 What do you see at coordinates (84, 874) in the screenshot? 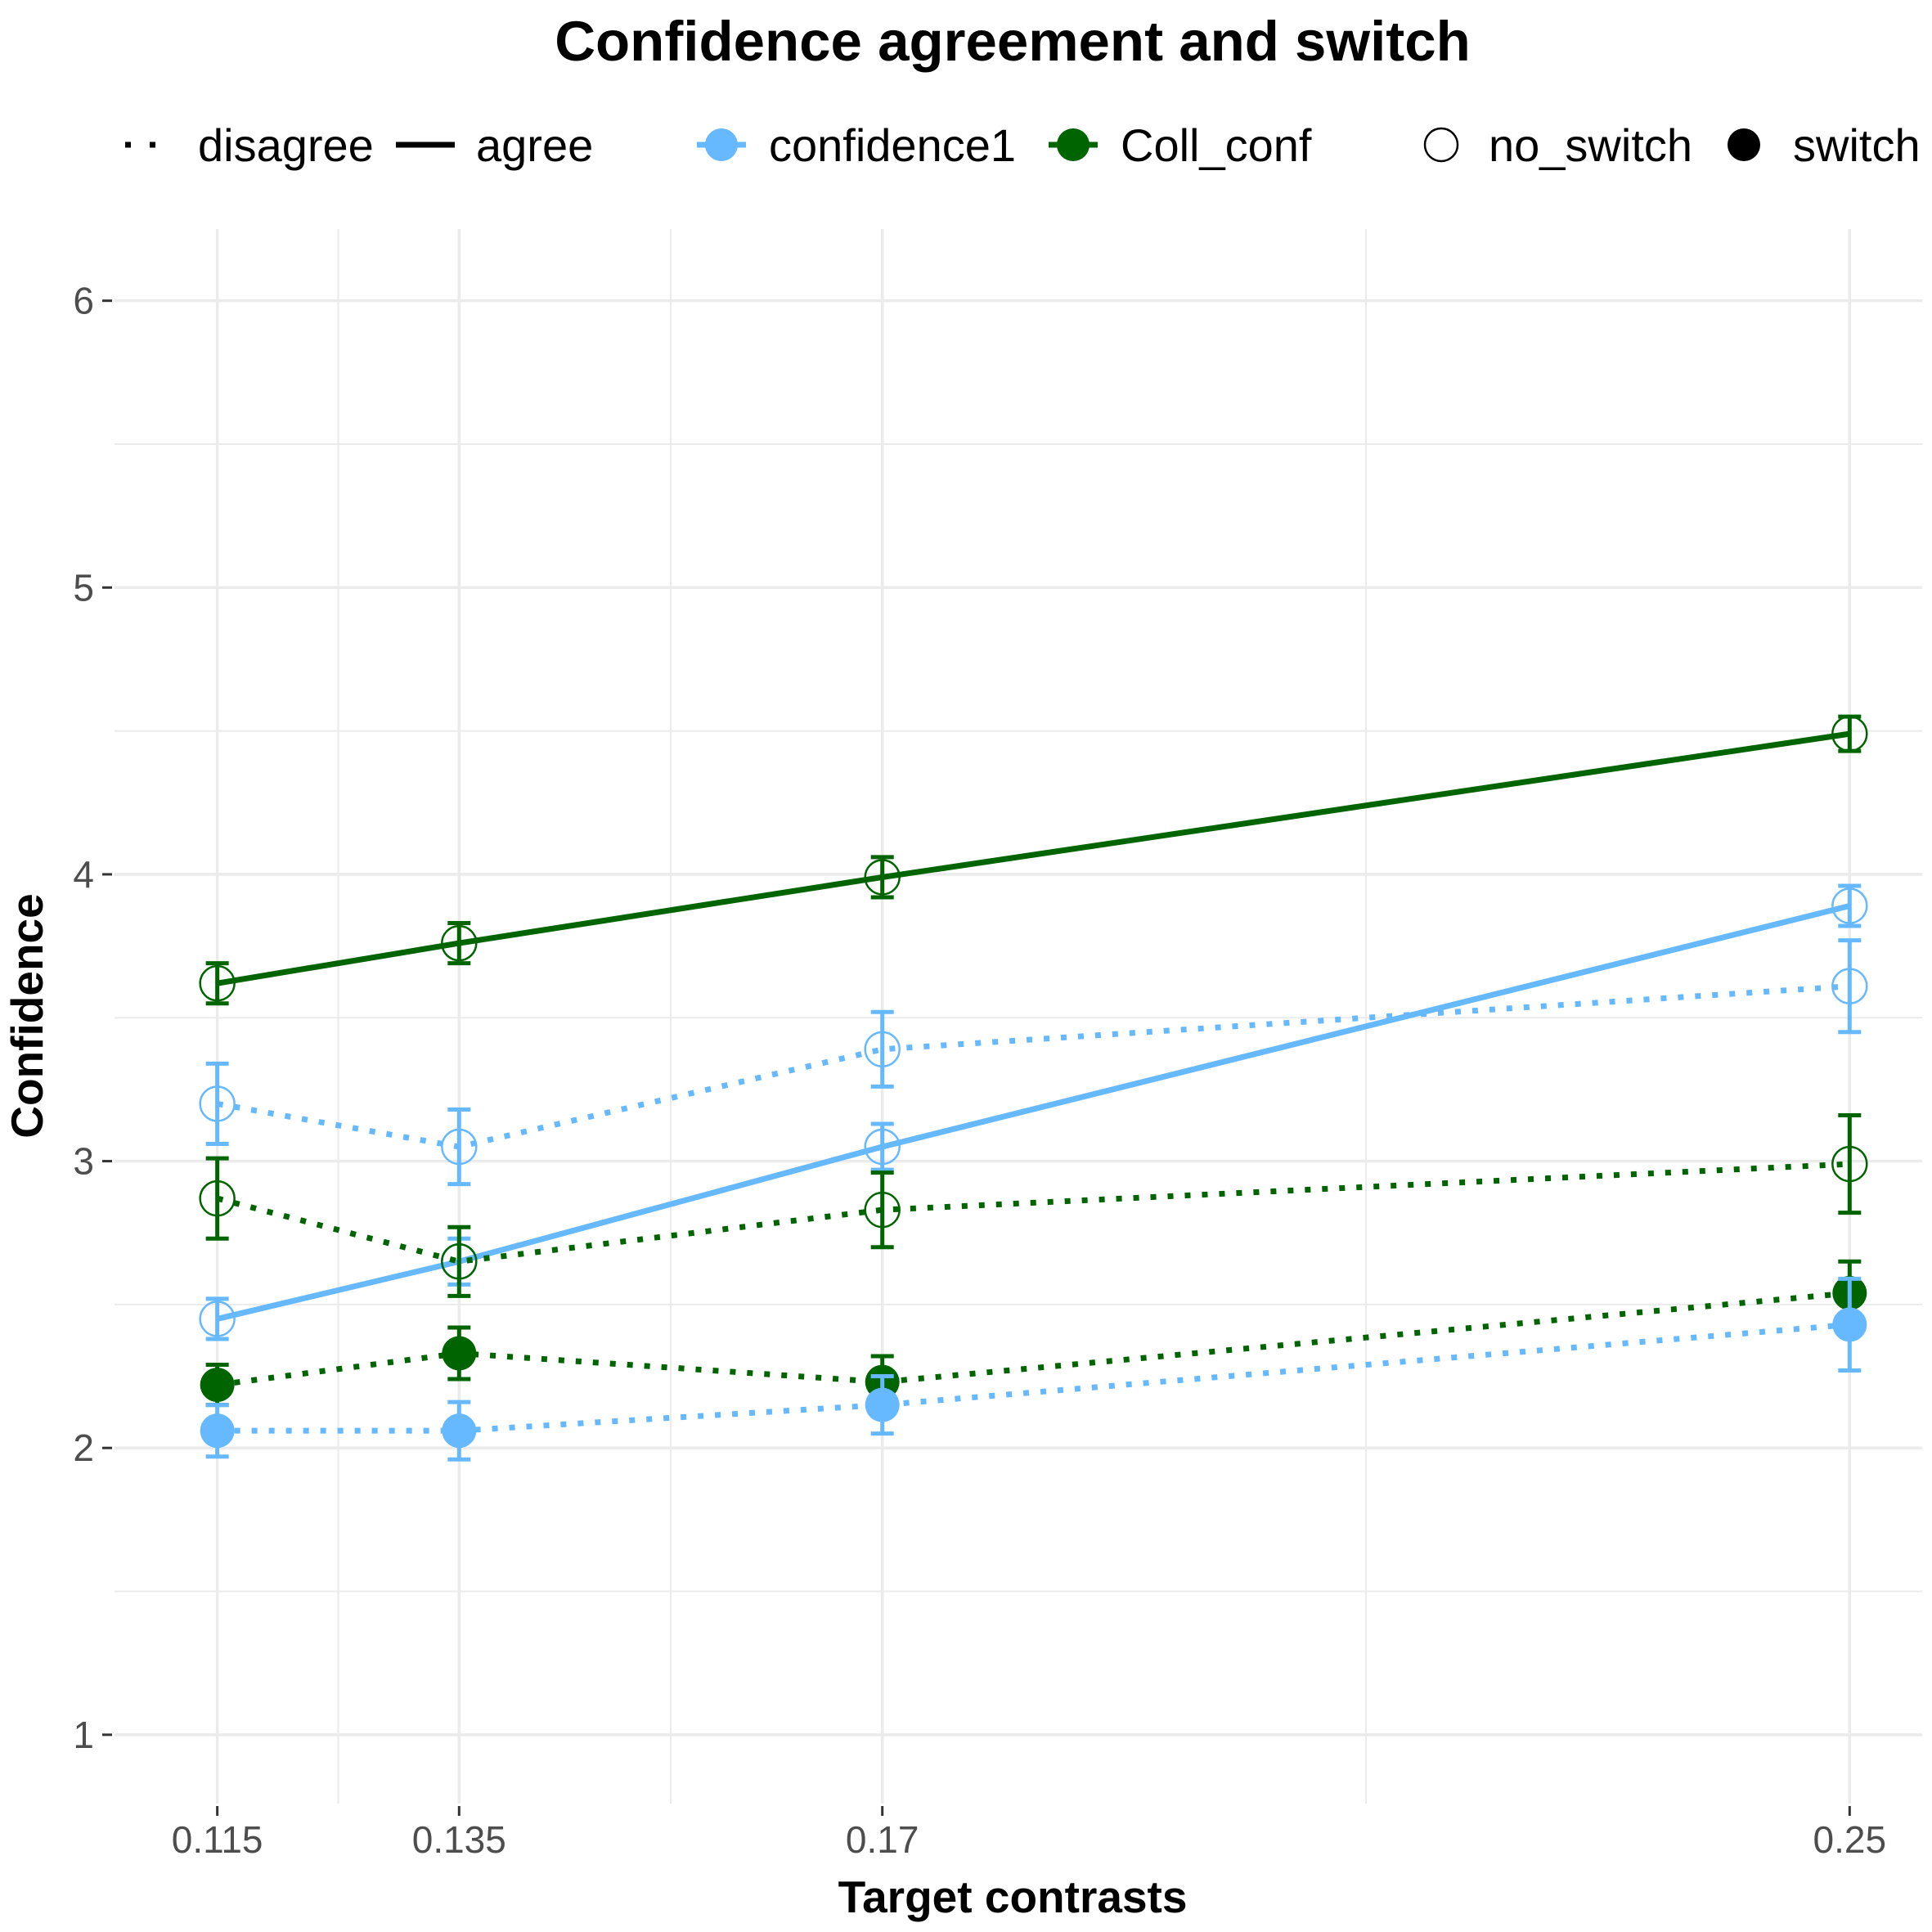
I see `y-tick-label: 4` at bounding box center [84, 874].